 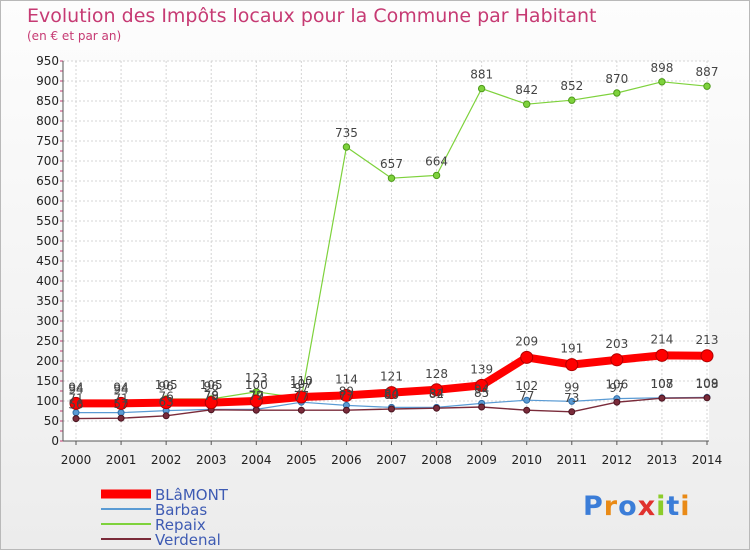 What do you see at coordinates (301, 460) in the screenshot?
I see `x-tick-label: 2005` at bounding box center [301, 460].